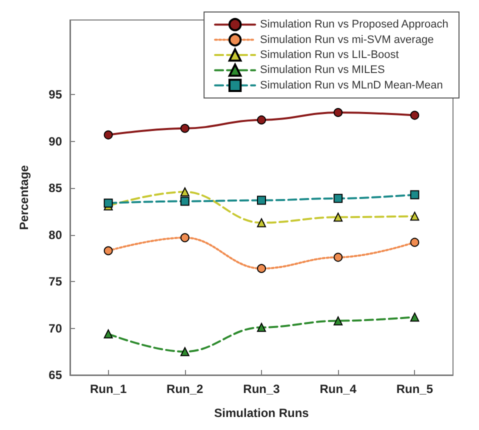  What do you see at coordinates (55, 375) in the screenshot?
I see `y-tick-label: 65` at bounding box center [55, 375].